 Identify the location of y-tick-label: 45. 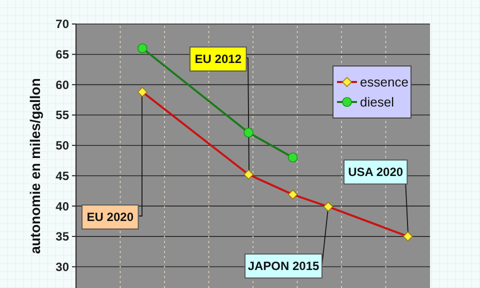
(63, 175).